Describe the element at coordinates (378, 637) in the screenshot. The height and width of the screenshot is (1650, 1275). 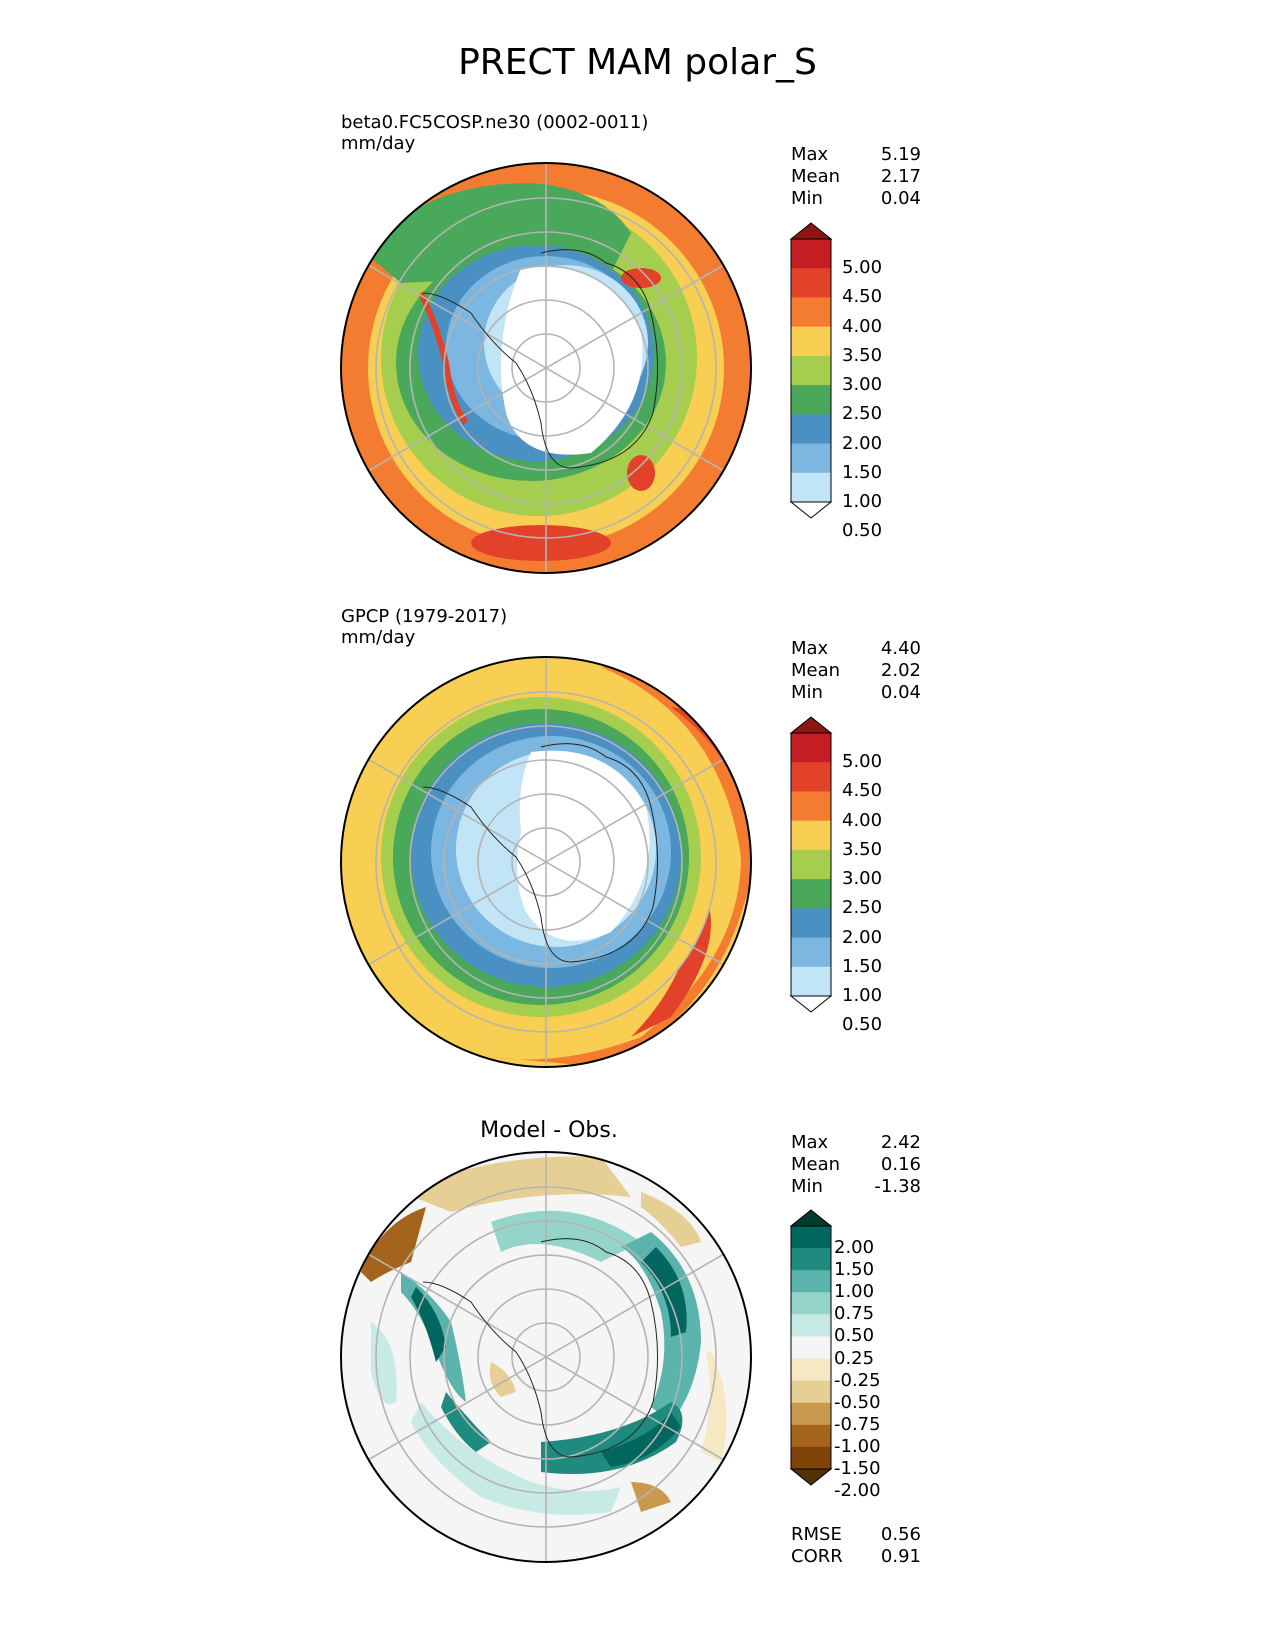
I see `panel-reference-units: mm/day` at that location.